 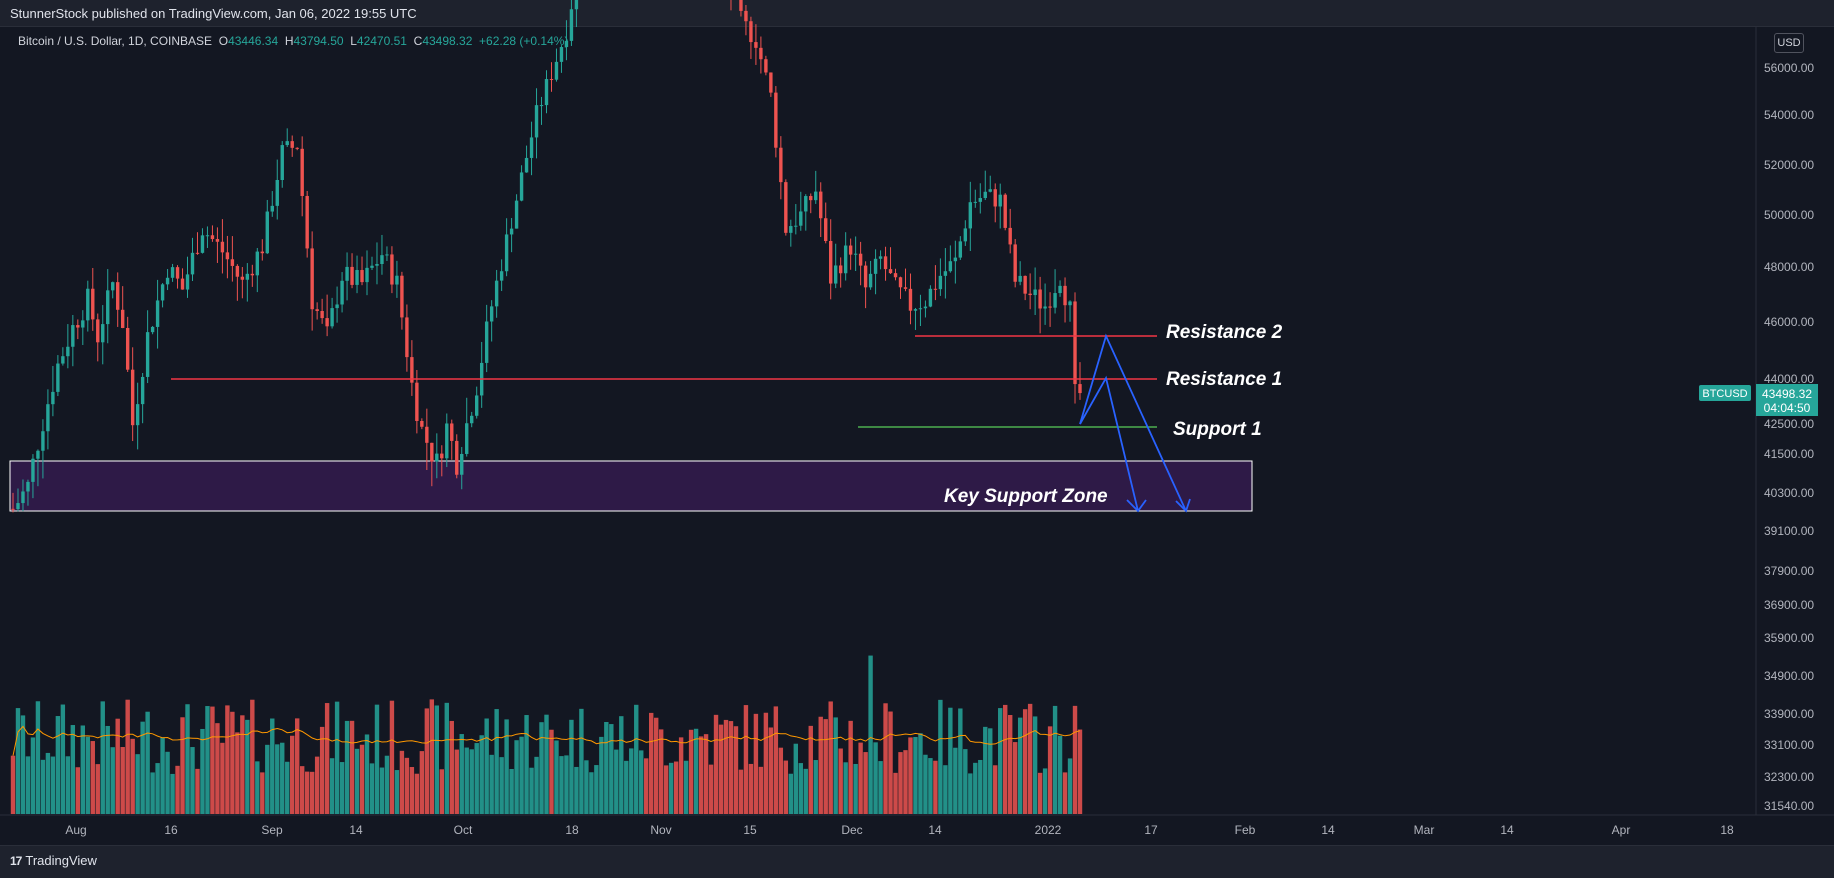 What do you see at coordinates (171, 830) in the screenshot?
I see `time-tick-label: 16` at bounding box center [171, 830].